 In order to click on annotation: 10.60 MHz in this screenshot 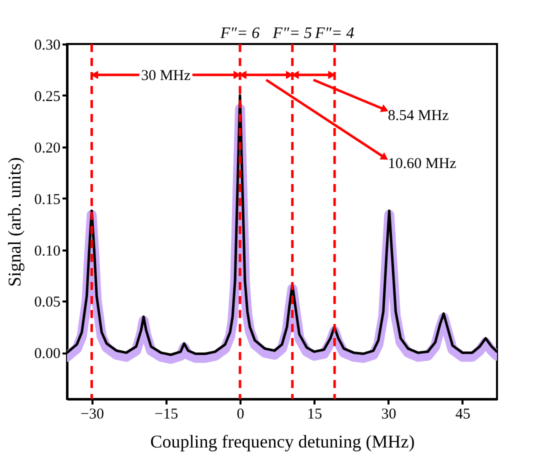, I will do `click(422, 164)`.